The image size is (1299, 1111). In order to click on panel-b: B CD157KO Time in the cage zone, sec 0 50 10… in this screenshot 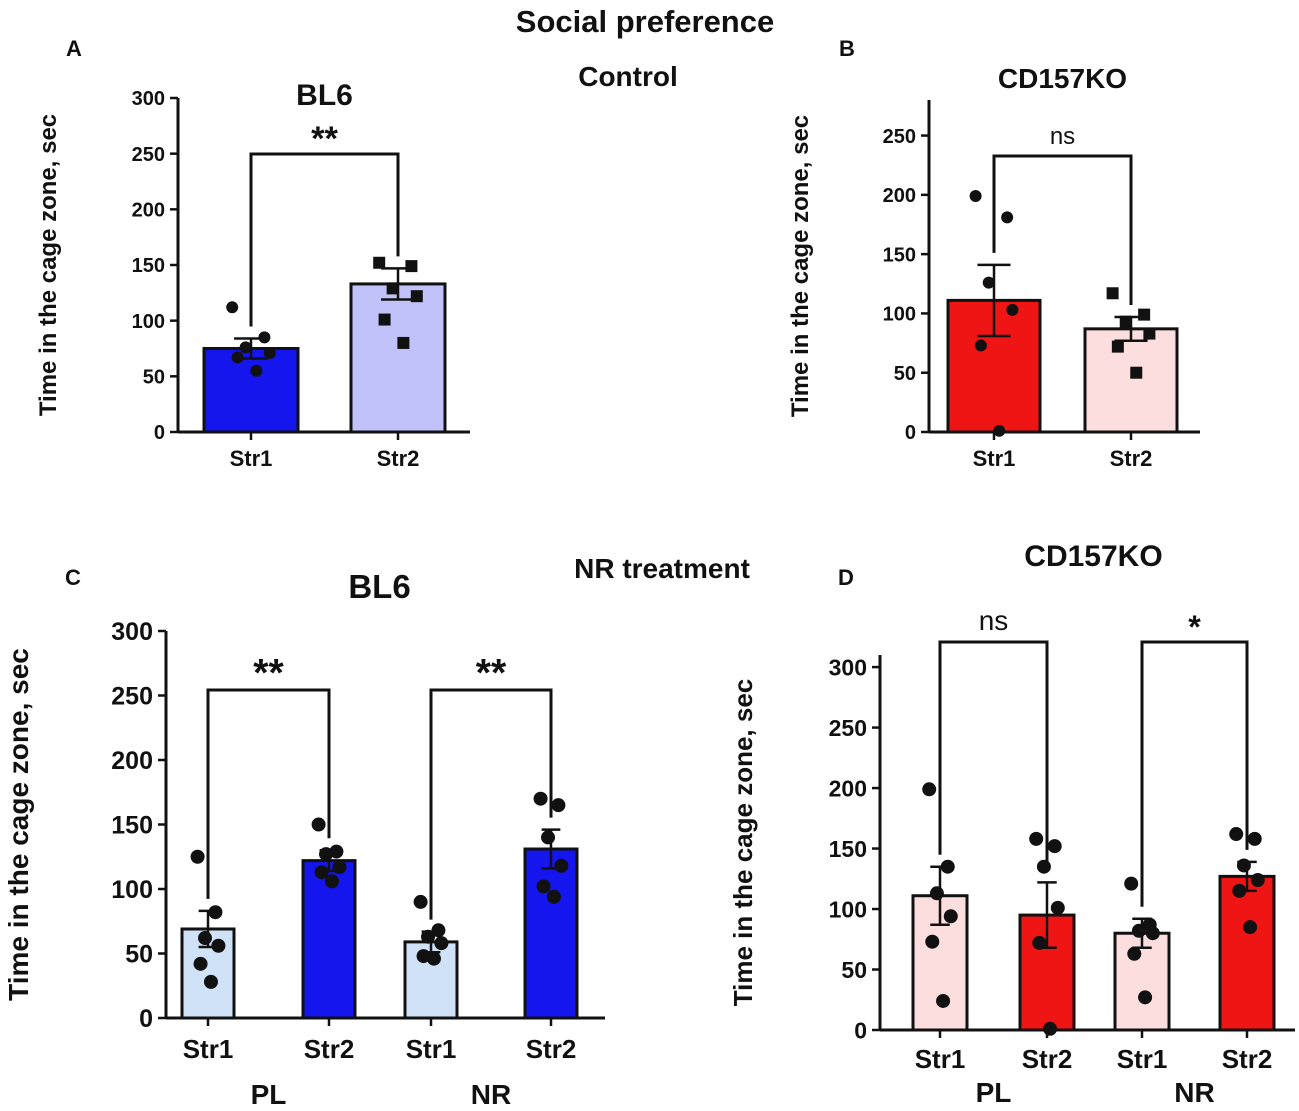, I will do `click(993, 253)`.